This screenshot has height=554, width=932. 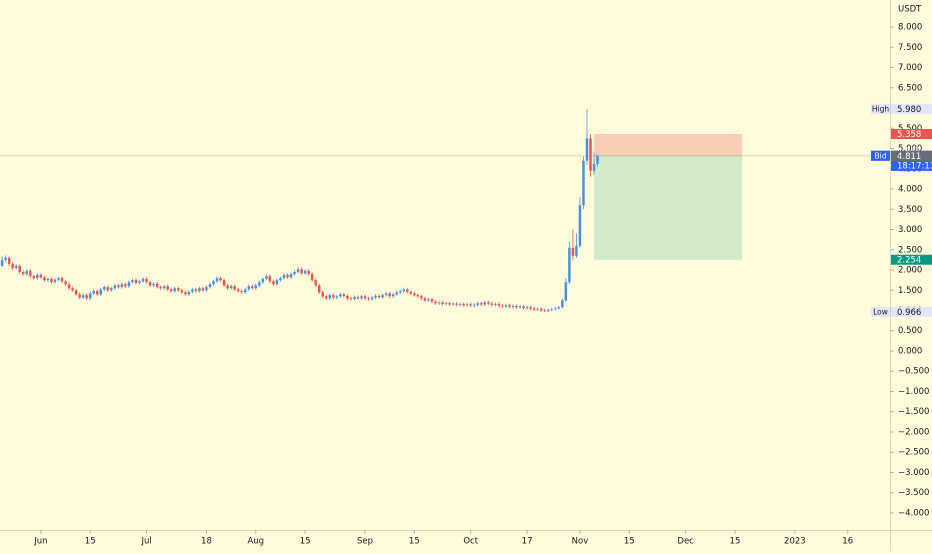 I want to click on y-tick-label: 0.000, so click(x=910, y=351).